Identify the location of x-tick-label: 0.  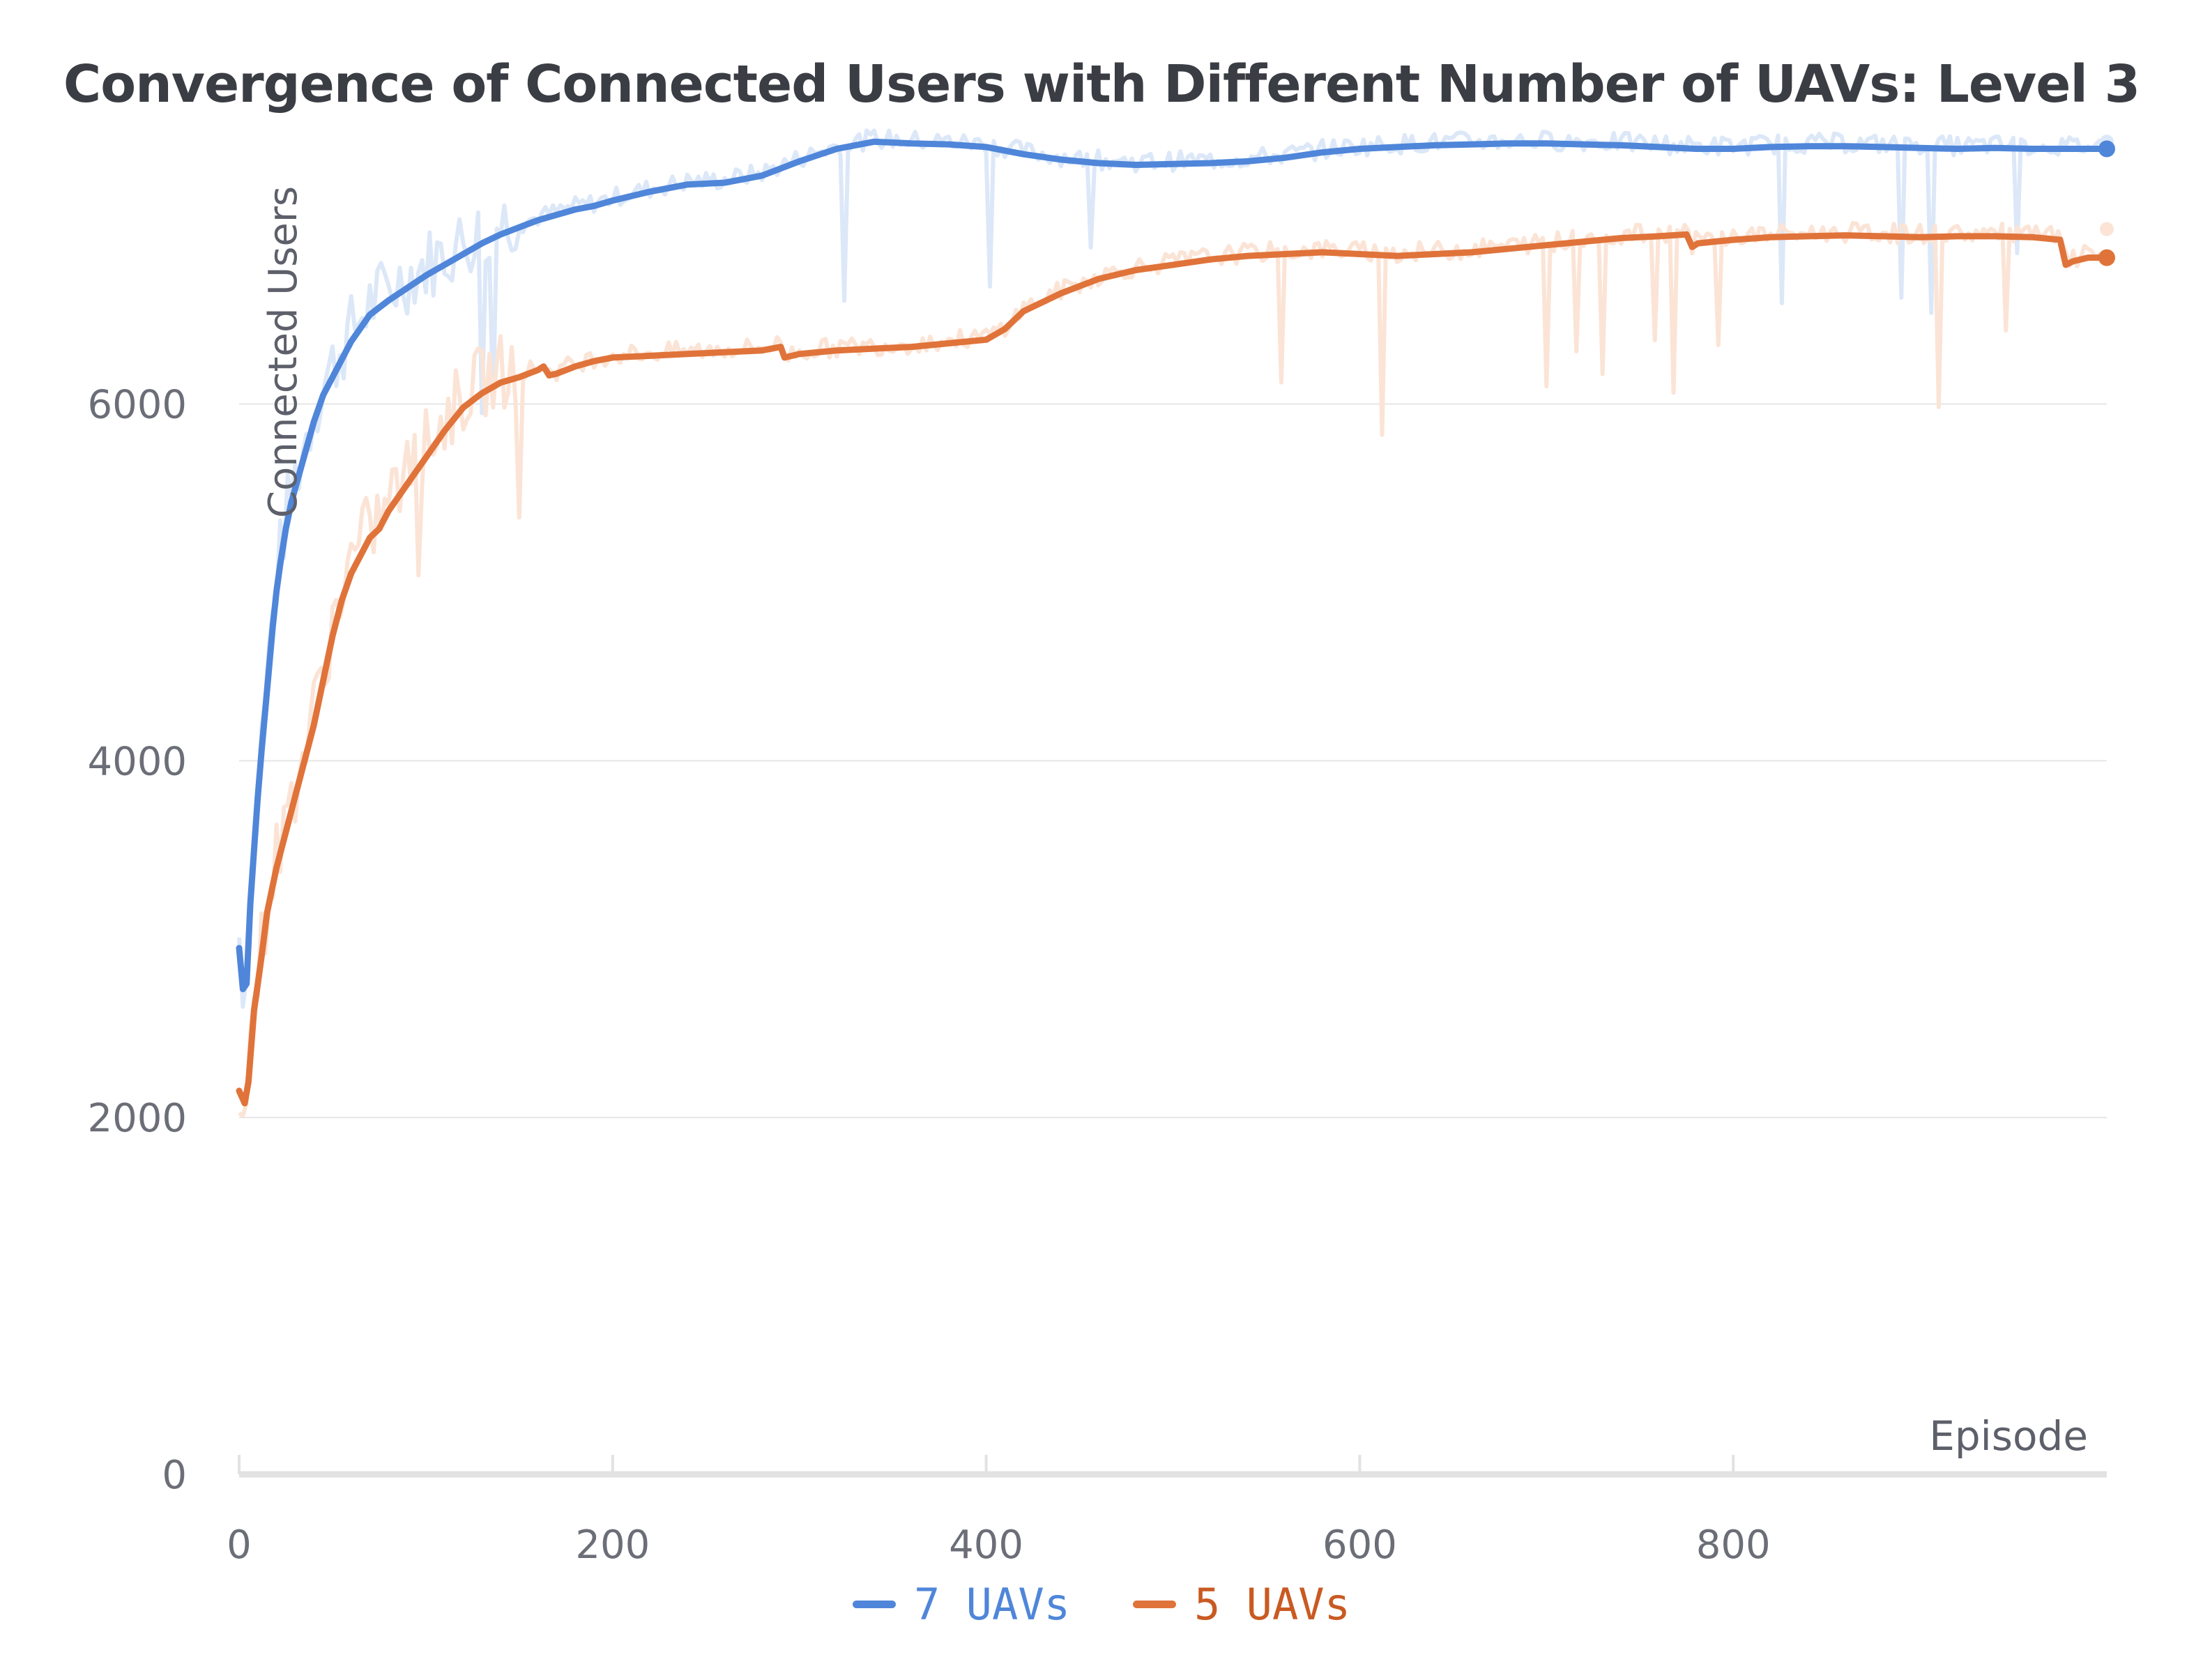
(240, 1545).